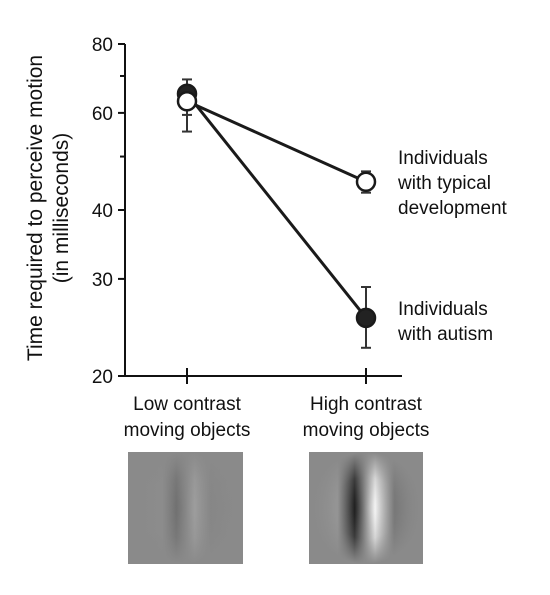 This screenshot has width=550, height=595. I want to click on category-high-line2: moving objects, so click(366, 430).